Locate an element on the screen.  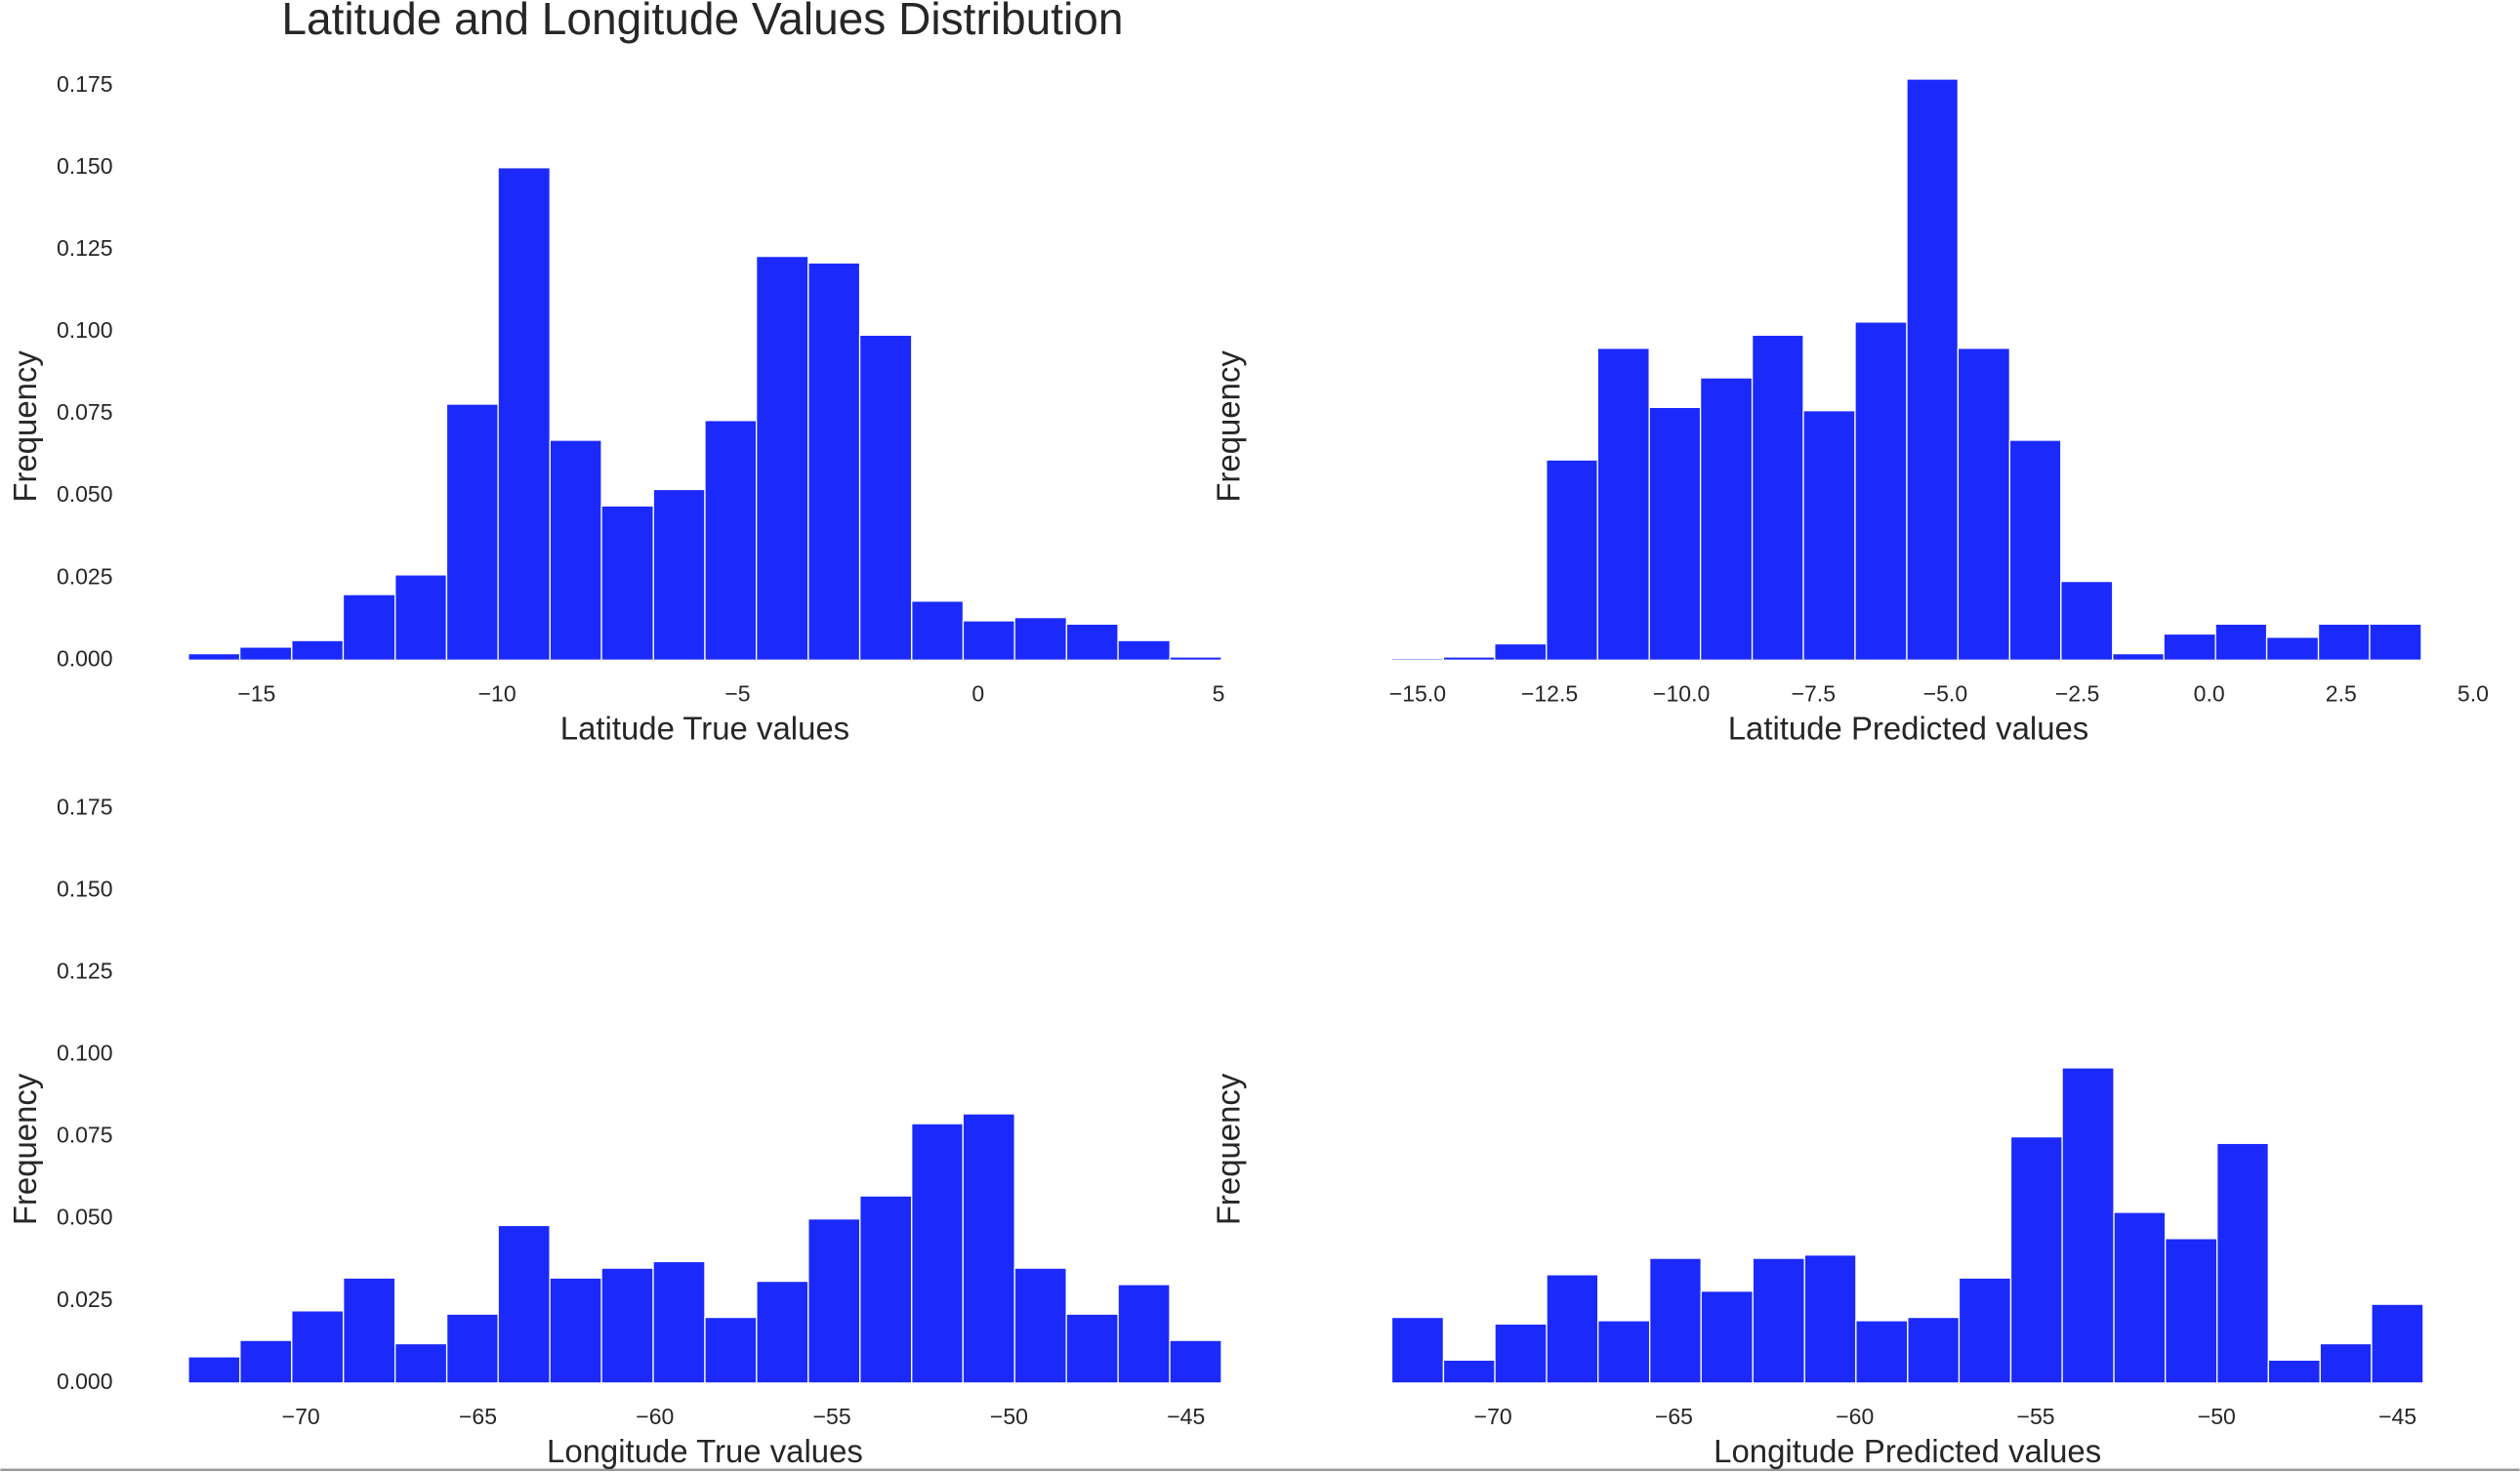
x-tick-label: −2.5 is located at coordinates (2077, 694).